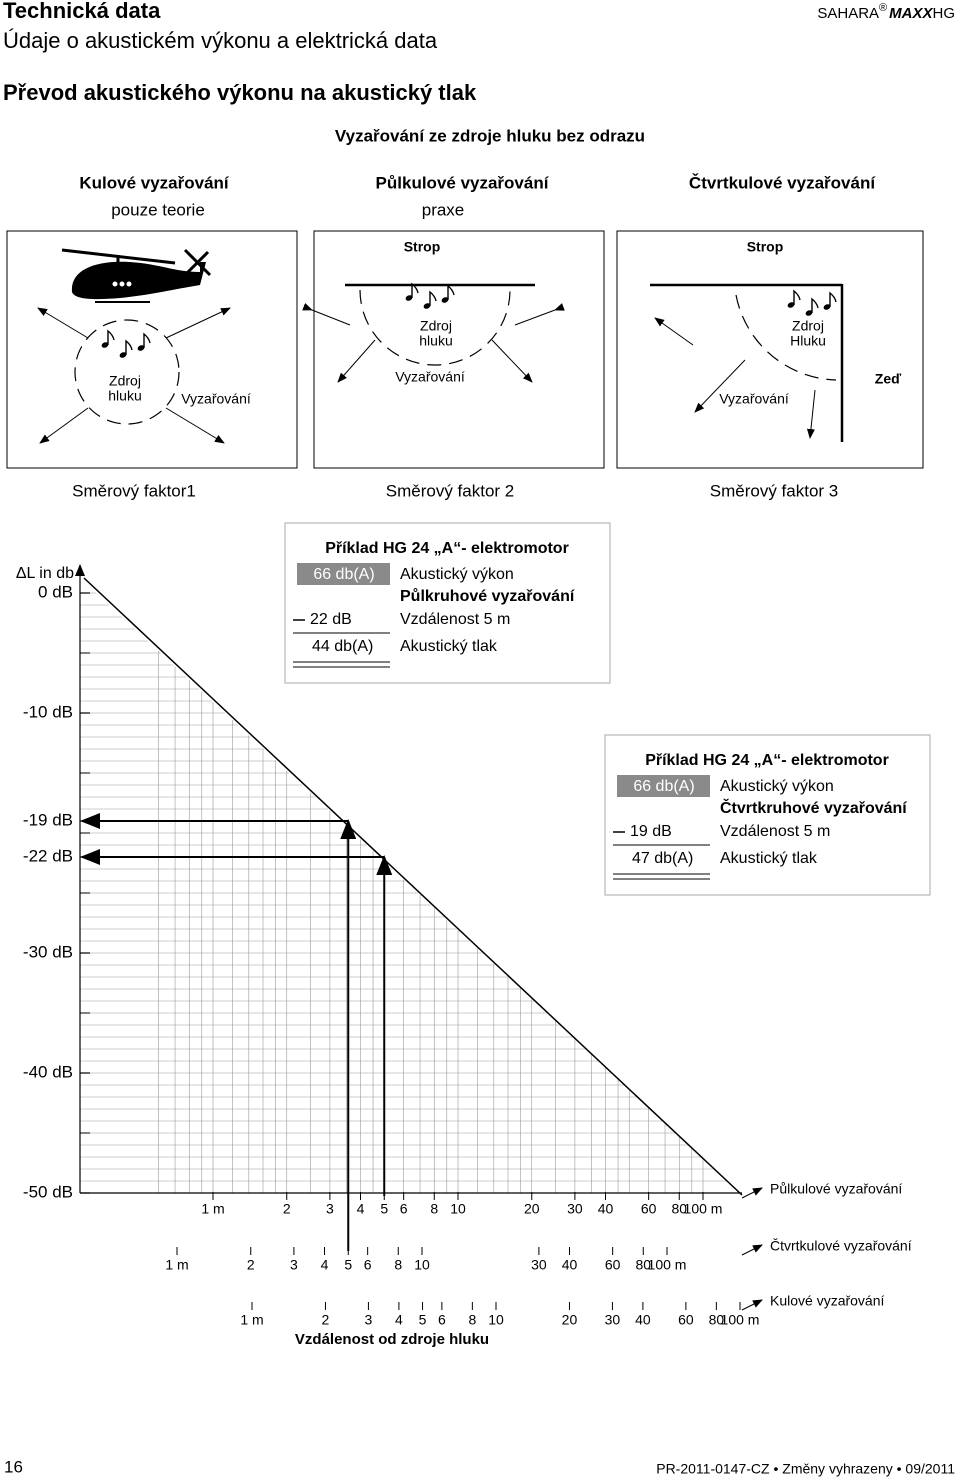 The width and height of the screenshot is (960, 1484). I want to click on x-tick-label: 1 m, so click(212, 1209).